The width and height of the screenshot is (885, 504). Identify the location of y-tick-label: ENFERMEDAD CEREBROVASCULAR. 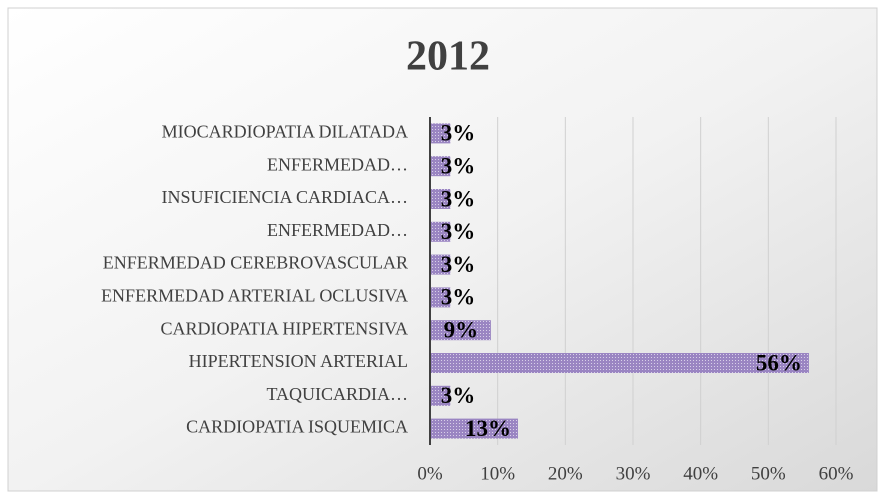
(255, 263).